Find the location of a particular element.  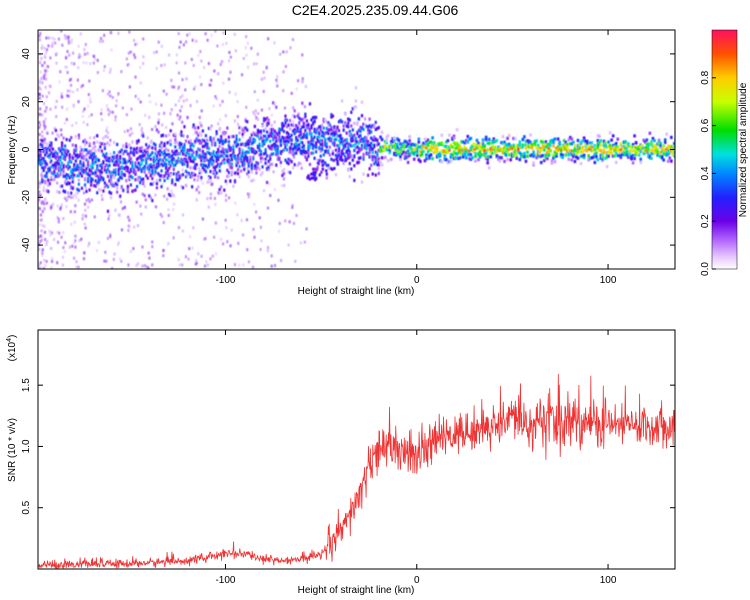

colorbar-tick-label: 0.2 is located at coordinates (705, 221).